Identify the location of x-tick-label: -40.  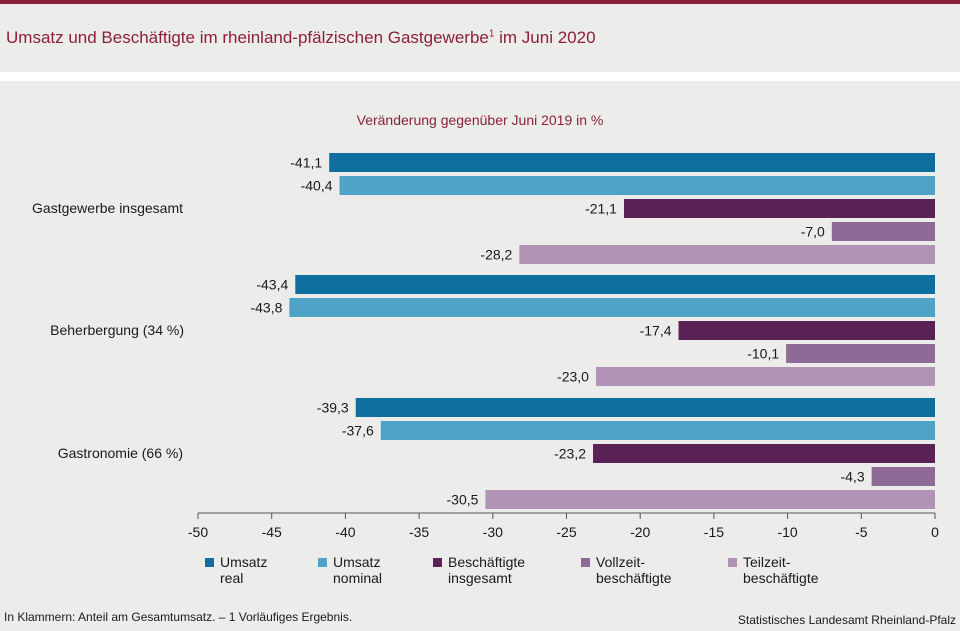
(345, 532).